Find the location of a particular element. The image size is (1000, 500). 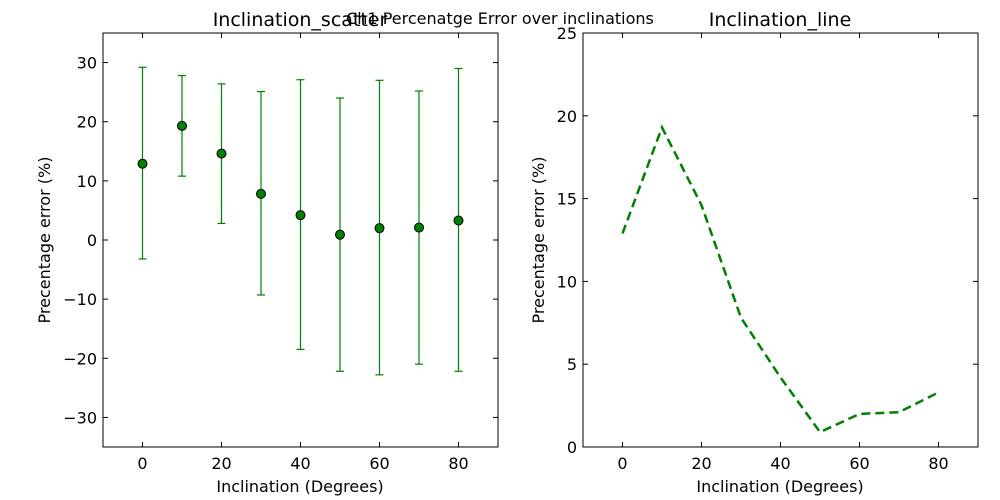

line-x-axis-label: Inclination (Degrees) is located at coordinates (779, 486).